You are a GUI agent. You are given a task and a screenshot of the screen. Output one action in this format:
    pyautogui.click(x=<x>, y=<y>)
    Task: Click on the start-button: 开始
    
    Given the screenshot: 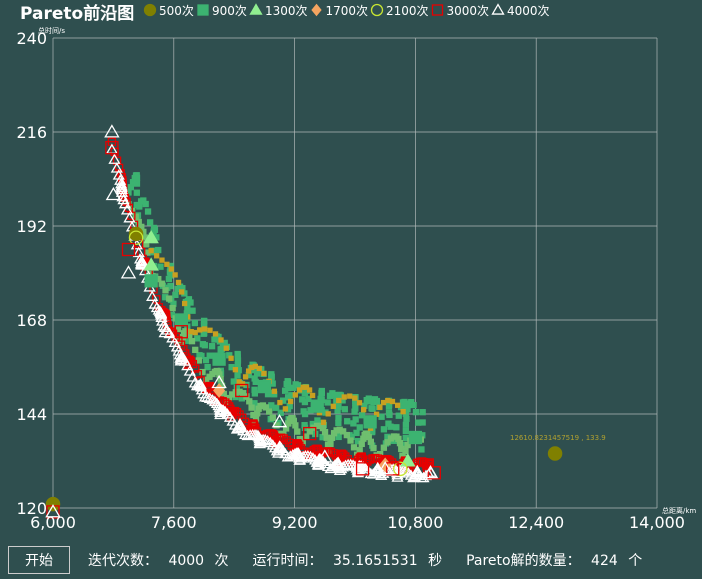 What is the action you would take?
    pyautogui.click(x=39, y=560)
    